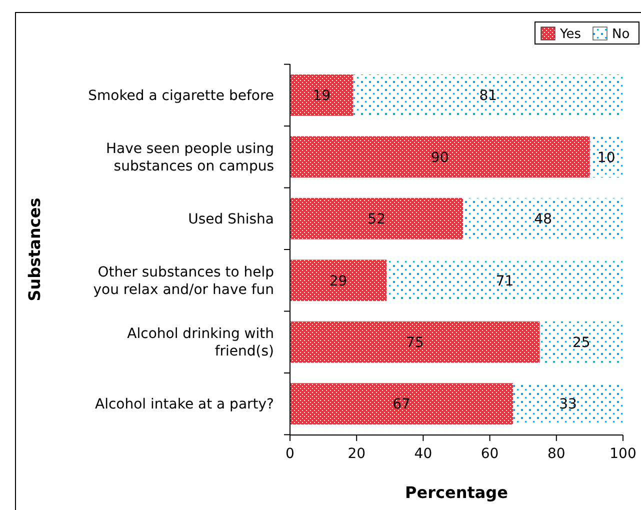  What do you see at coordinates (184, 404) in the screenshot?
I see `y-tick-label: Alcohol intake at a party?` at bounding box center [184, 404].